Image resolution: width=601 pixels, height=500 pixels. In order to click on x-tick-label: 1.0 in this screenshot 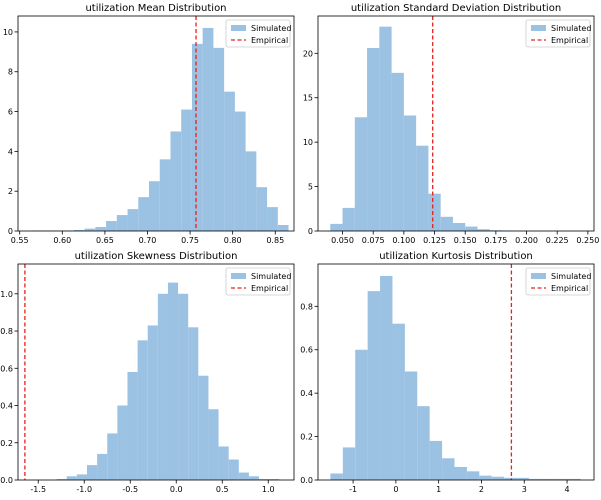, I will do `click(268, 489)`.